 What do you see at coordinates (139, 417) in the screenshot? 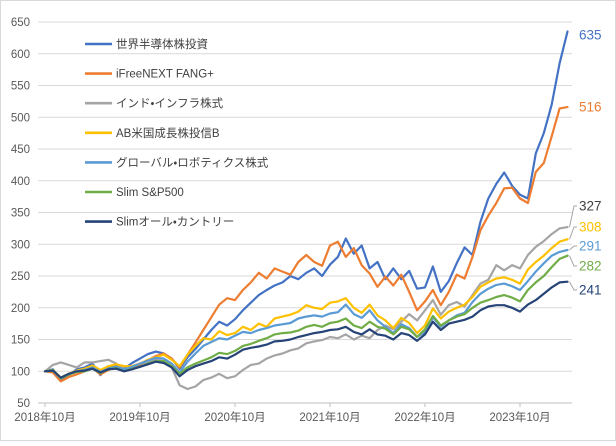
I see `x-axis-tick-label: 2019年10月` at bounding box center [139, 417].